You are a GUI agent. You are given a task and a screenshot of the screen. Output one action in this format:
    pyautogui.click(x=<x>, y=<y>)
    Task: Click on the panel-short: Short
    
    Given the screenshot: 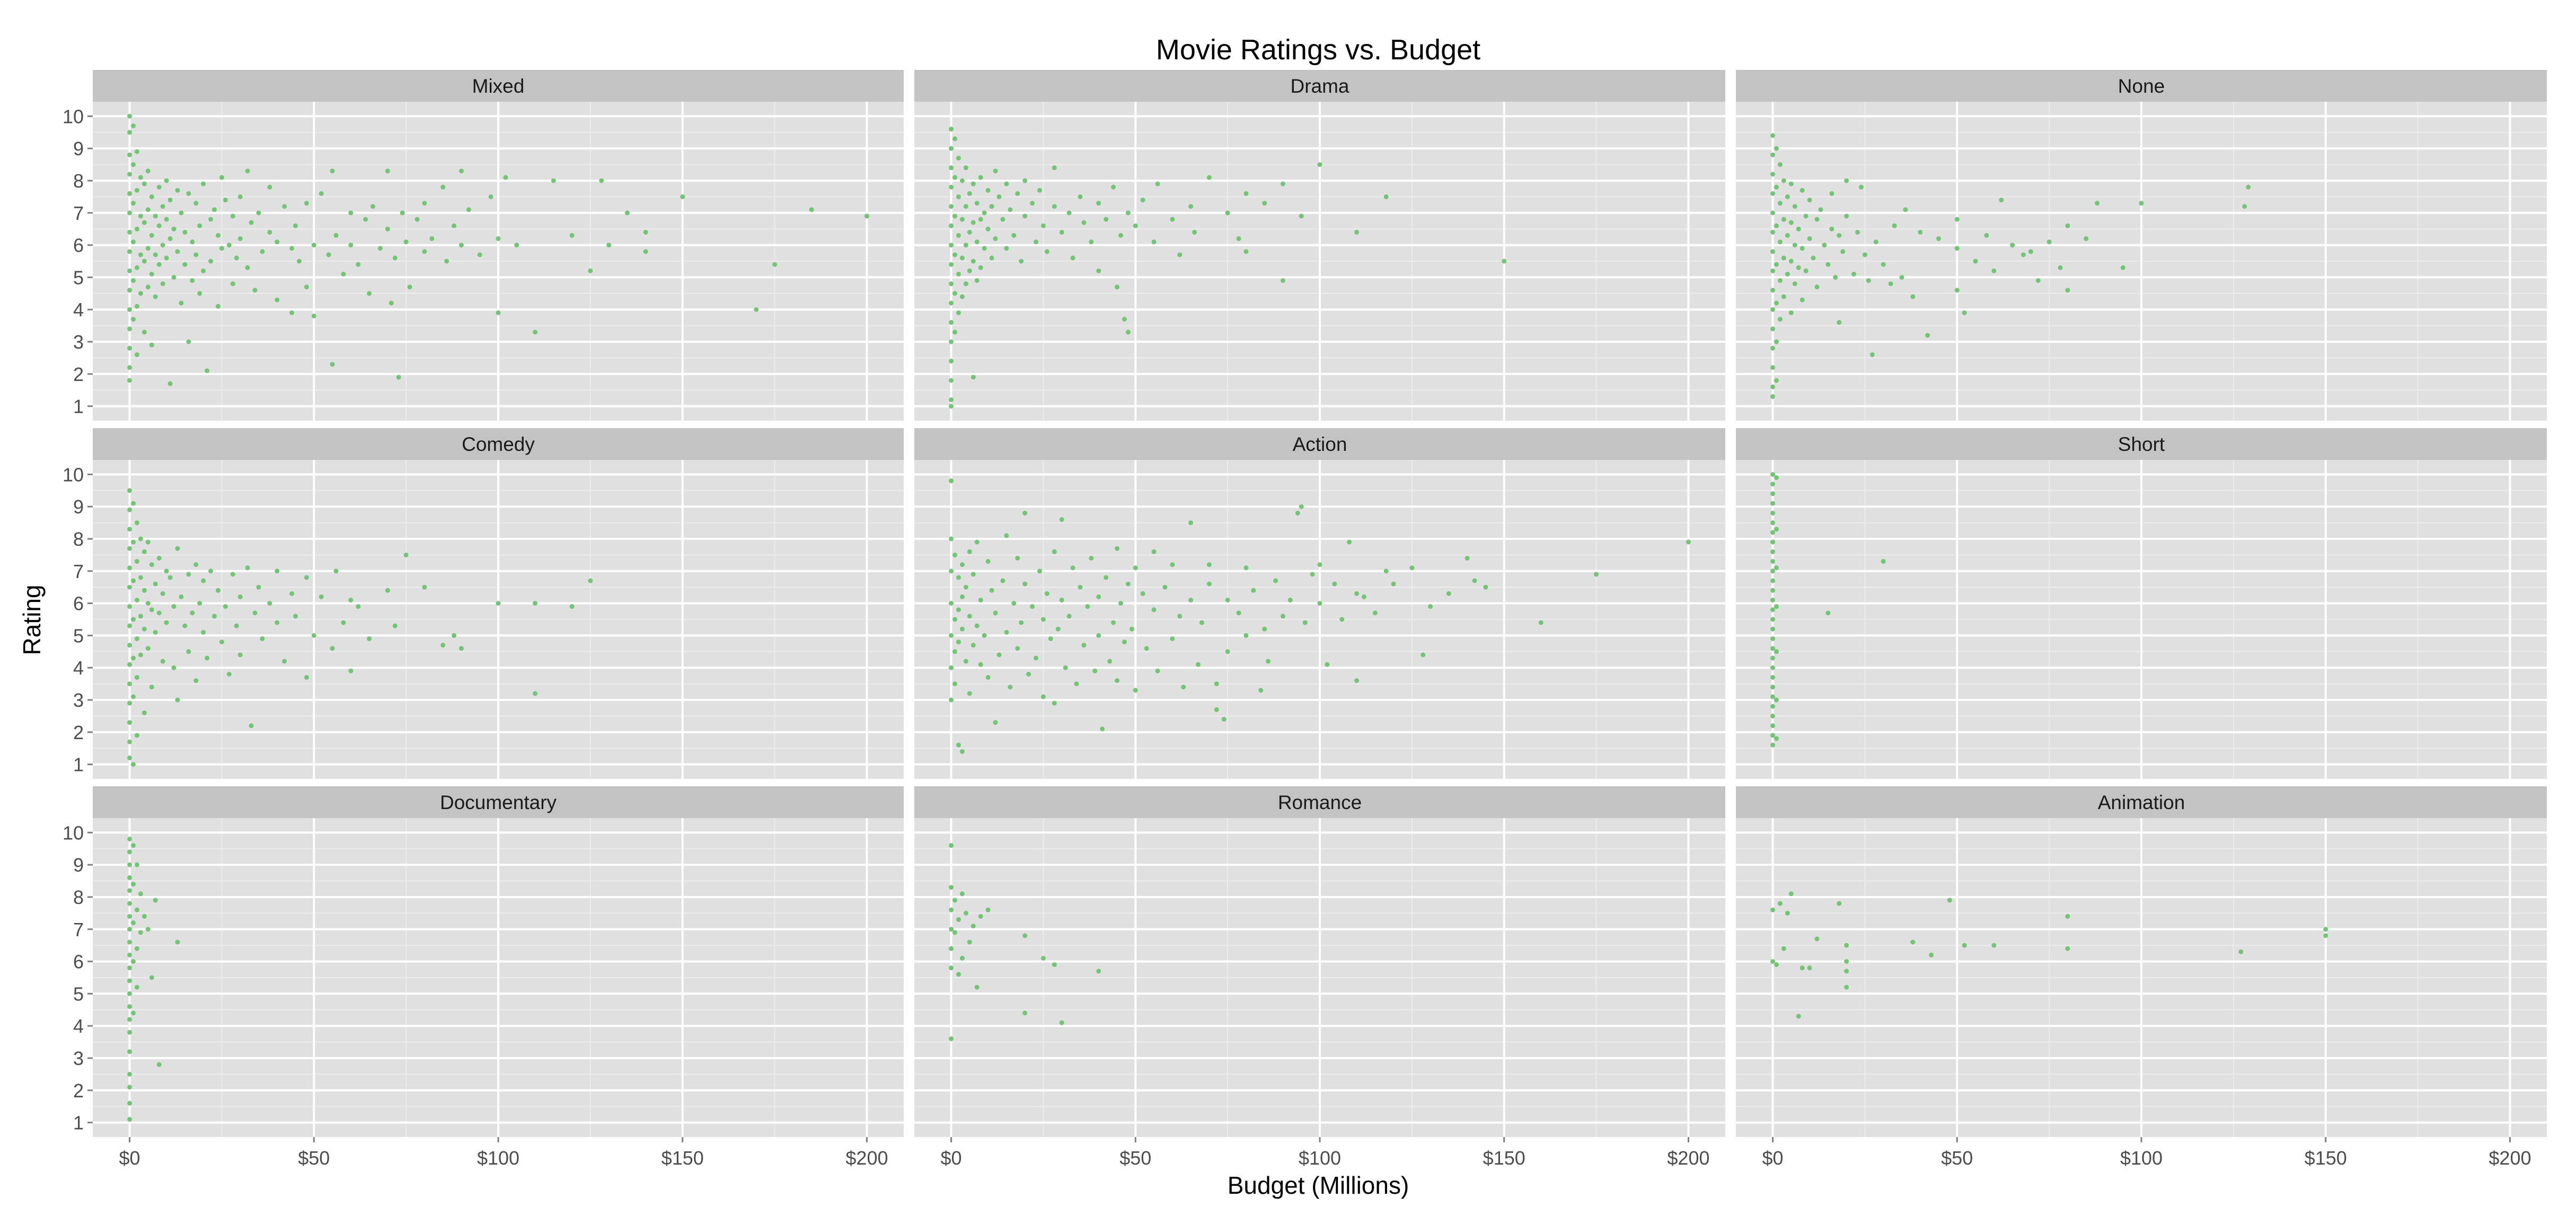 What is the action you would take?
    pyautogui.click(x=2141, y=603)
    